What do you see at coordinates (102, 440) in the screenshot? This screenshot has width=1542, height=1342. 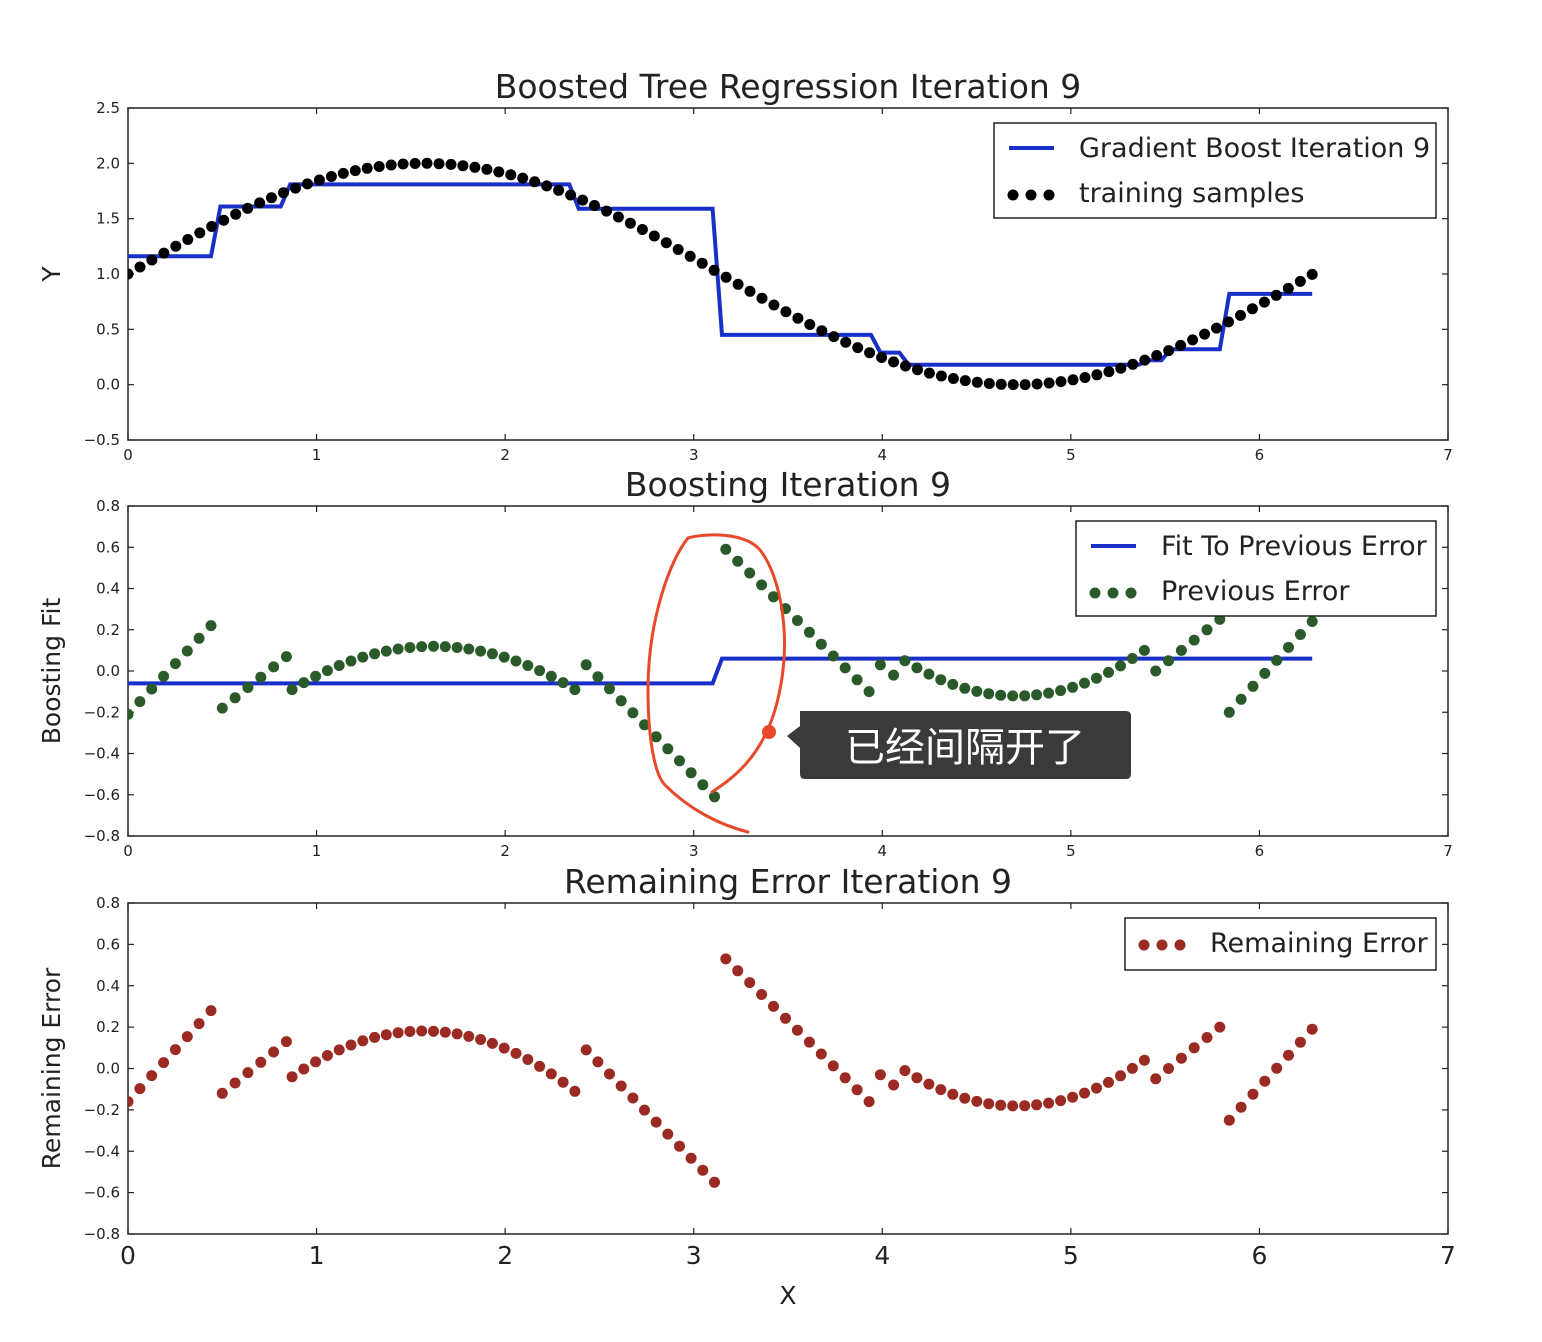 I see `y-tick-label: −0.5` at bounding box center [102, 440].